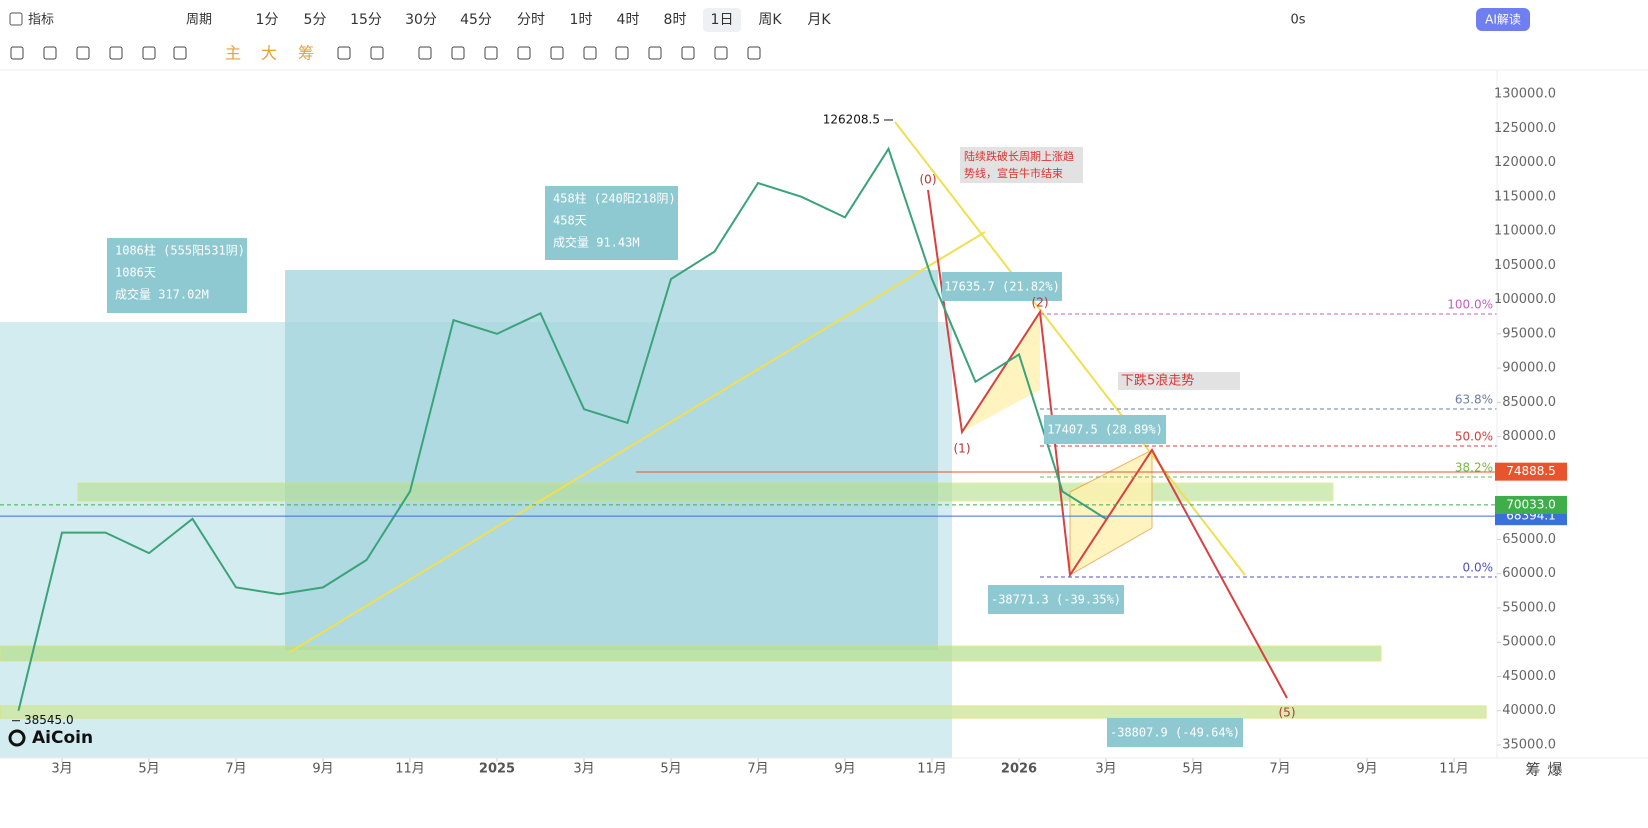  Describe the element at coordinates (1474, 468) in the screenshot. I see `fib-label: 38.2%` at that location.